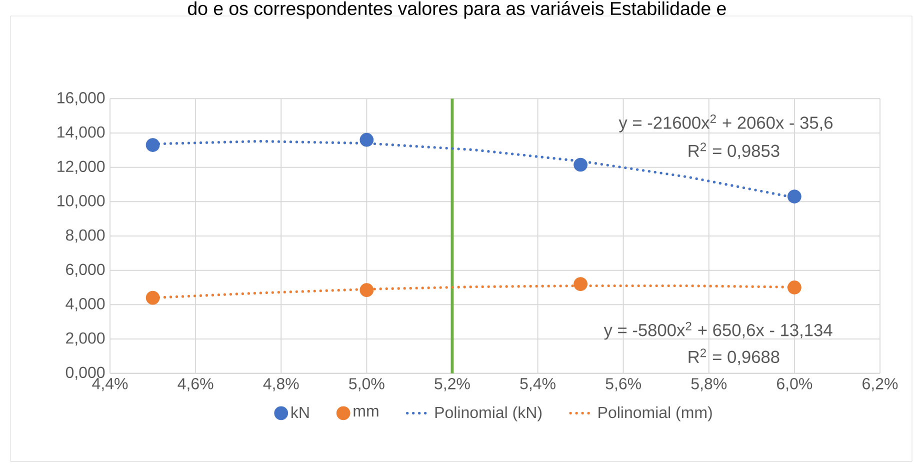 This screenshot has height=464, width=914. Describe the element at coordinates (110, 385) in the screenshot. I see `x-tick-label: 4,4%` at that location.